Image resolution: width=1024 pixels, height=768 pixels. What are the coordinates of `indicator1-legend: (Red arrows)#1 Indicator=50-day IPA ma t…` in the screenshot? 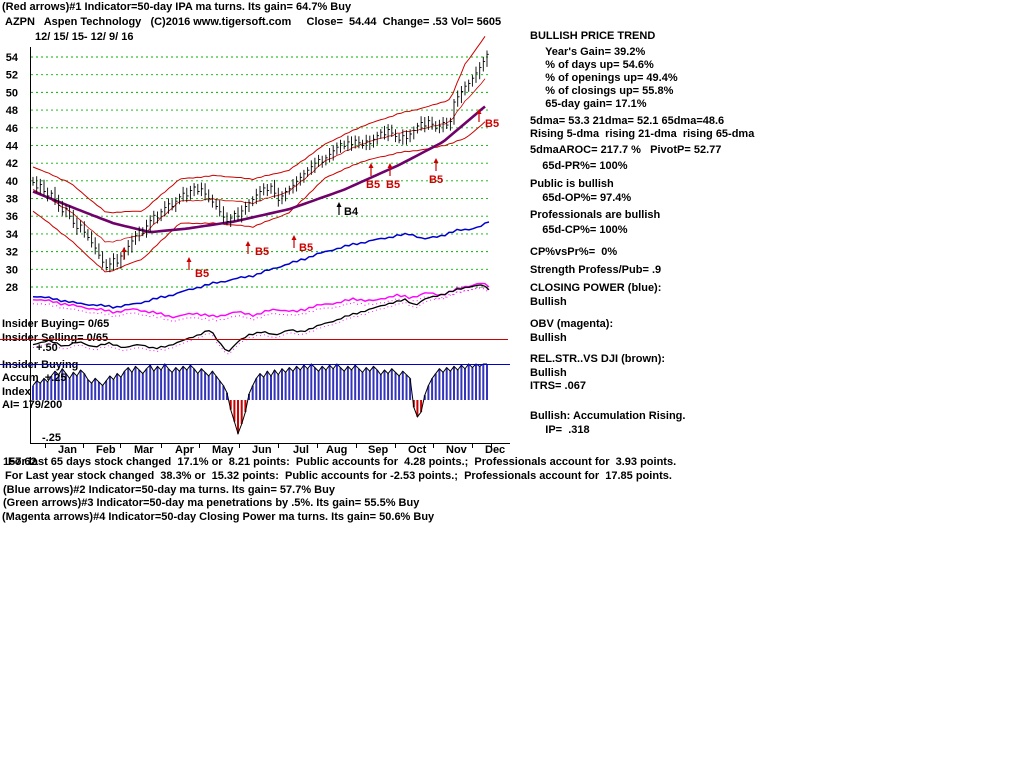 It's located at (177, 7).